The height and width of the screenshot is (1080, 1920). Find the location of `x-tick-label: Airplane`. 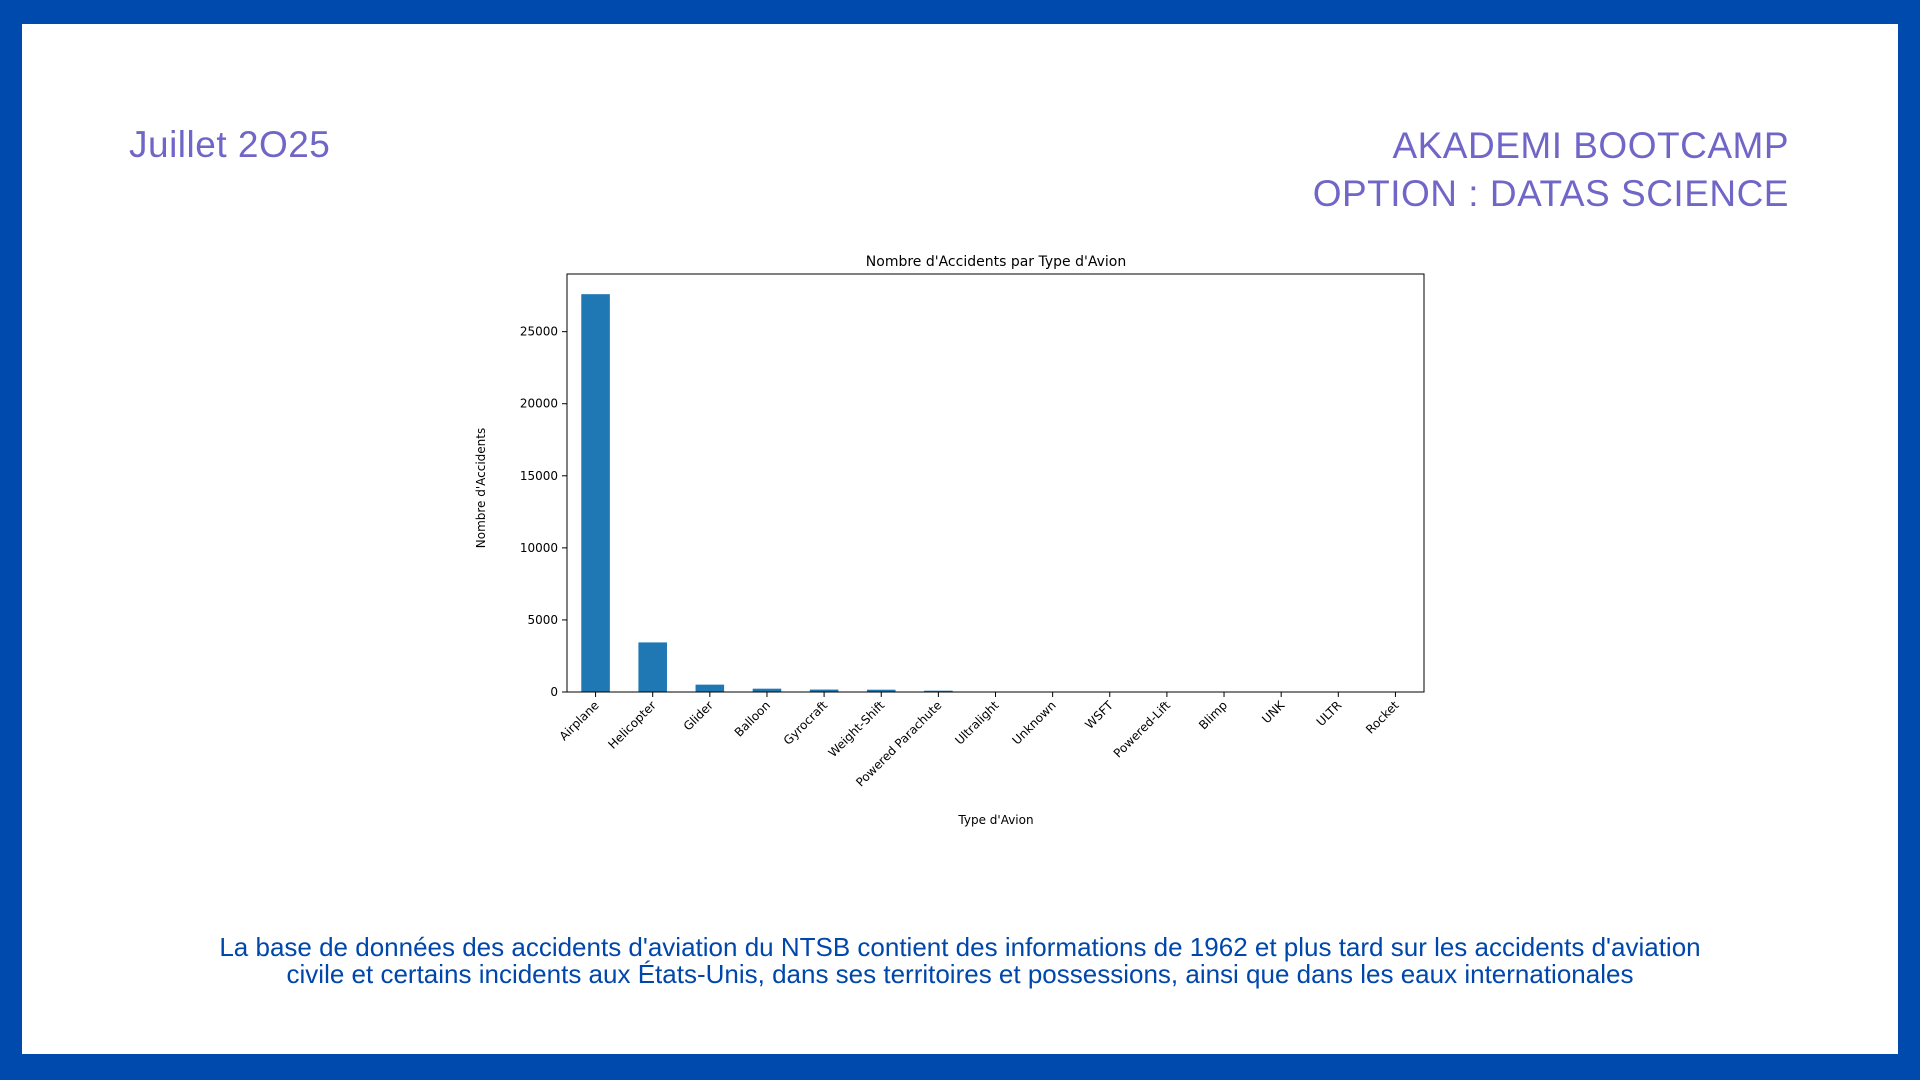

x-tick-label: Airplane is located at coordinates (579, 720).